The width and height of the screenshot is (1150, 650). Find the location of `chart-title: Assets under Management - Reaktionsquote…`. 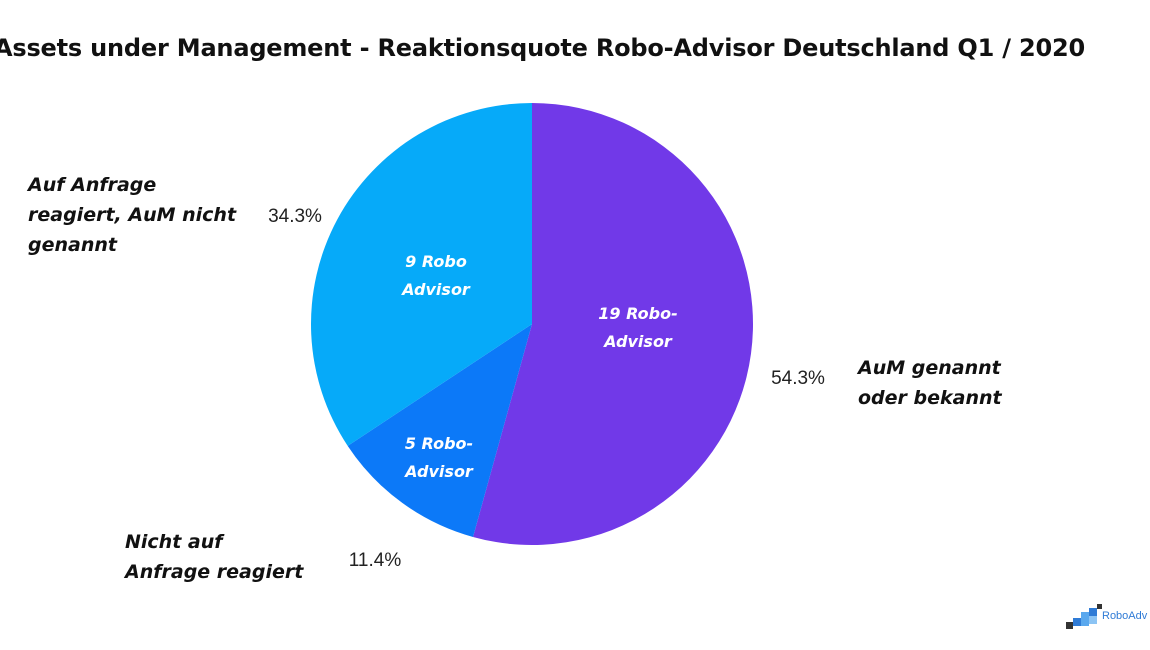

chart-title: Assets under Management - Reaktionsquote… is located at coordinates (542, 48).